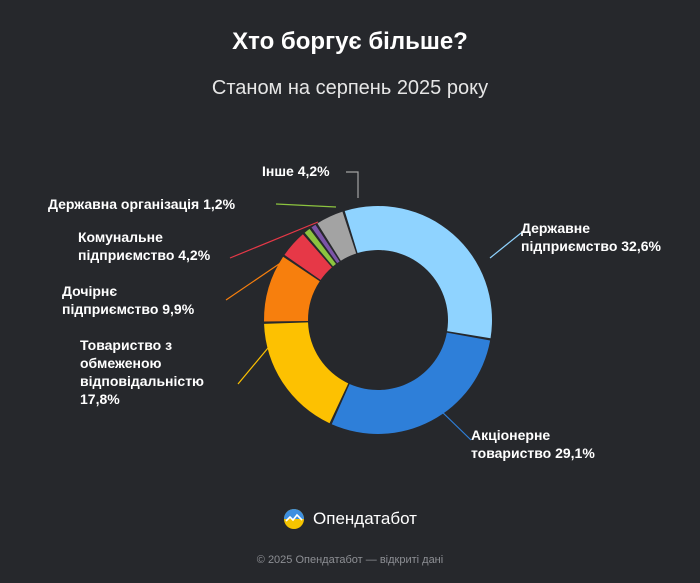  What do you see at coordinates (591, 237) in the screenshot?
I see `slice-label: Державне підприємство 32,6%` at bounding box center [591, 237].